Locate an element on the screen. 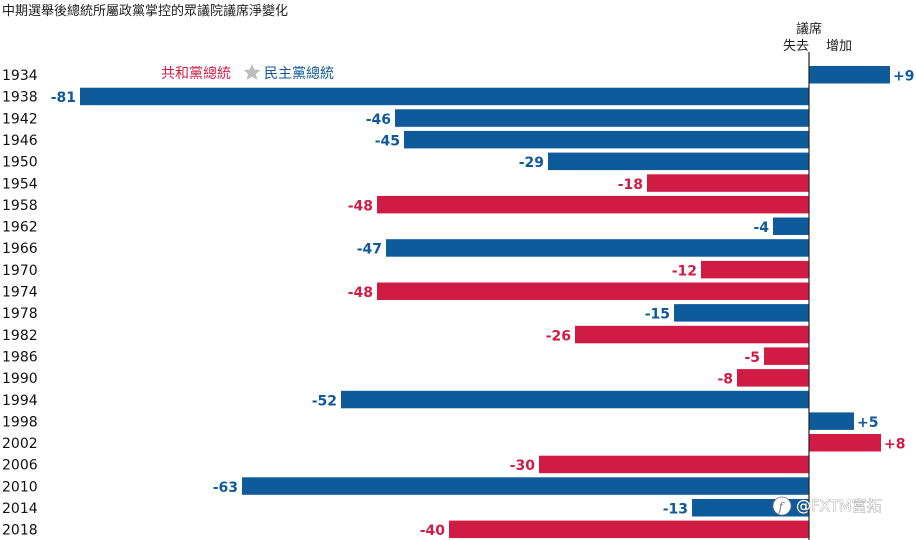  legend-republican: 共和黨總統 is located at coordinates (196, 73).